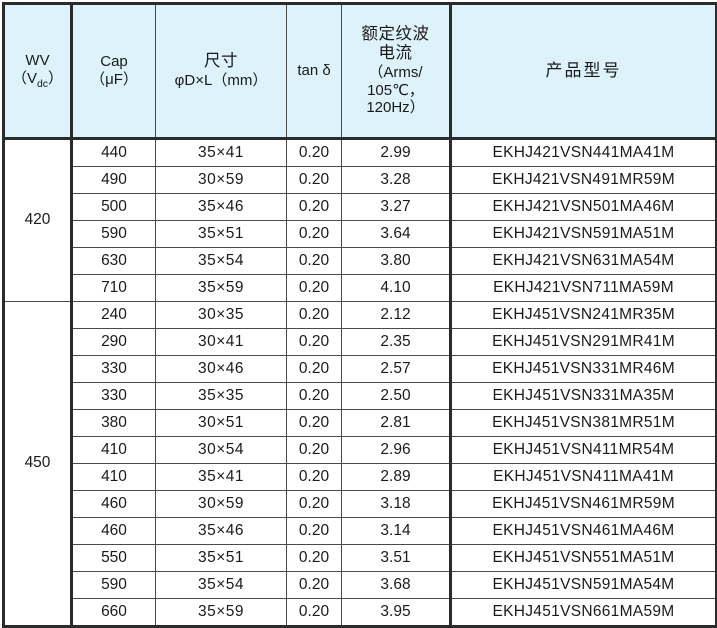 Image resolution: width=717 pixels, height=628 pixels. What do you see at coordinates (113, 288) in the screenshot?
I see `capacitance-cell: 710` at bounding box center [113, 288].